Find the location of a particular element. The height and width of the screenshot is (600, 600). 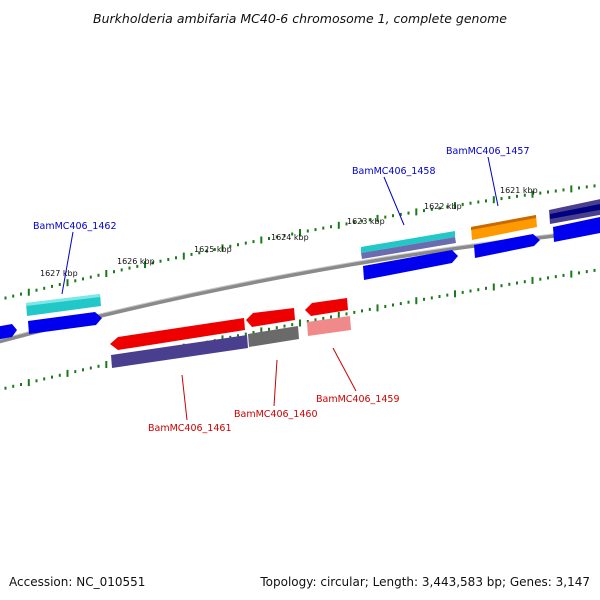

gene-1460-cds-arrow is located at coordinates (270, 317).